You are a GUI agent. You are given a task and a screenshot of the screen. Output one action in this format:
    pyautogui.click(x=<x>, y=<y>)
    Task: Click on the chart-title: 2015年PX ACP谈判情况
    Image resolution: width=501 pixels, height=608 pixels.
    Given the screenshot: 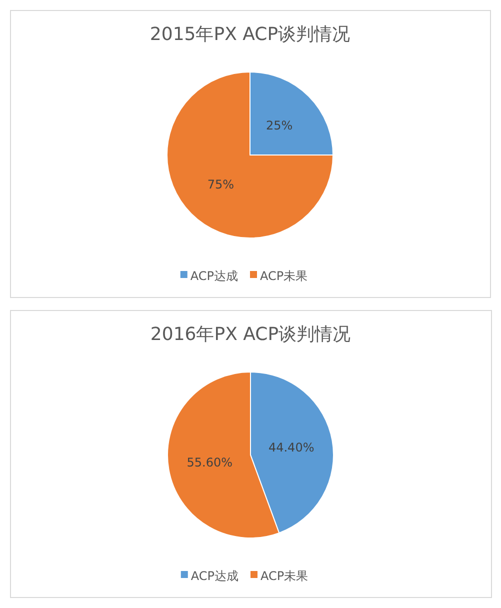 What is the action you would take?
    pyautogui.click(x=250, y=34)
    